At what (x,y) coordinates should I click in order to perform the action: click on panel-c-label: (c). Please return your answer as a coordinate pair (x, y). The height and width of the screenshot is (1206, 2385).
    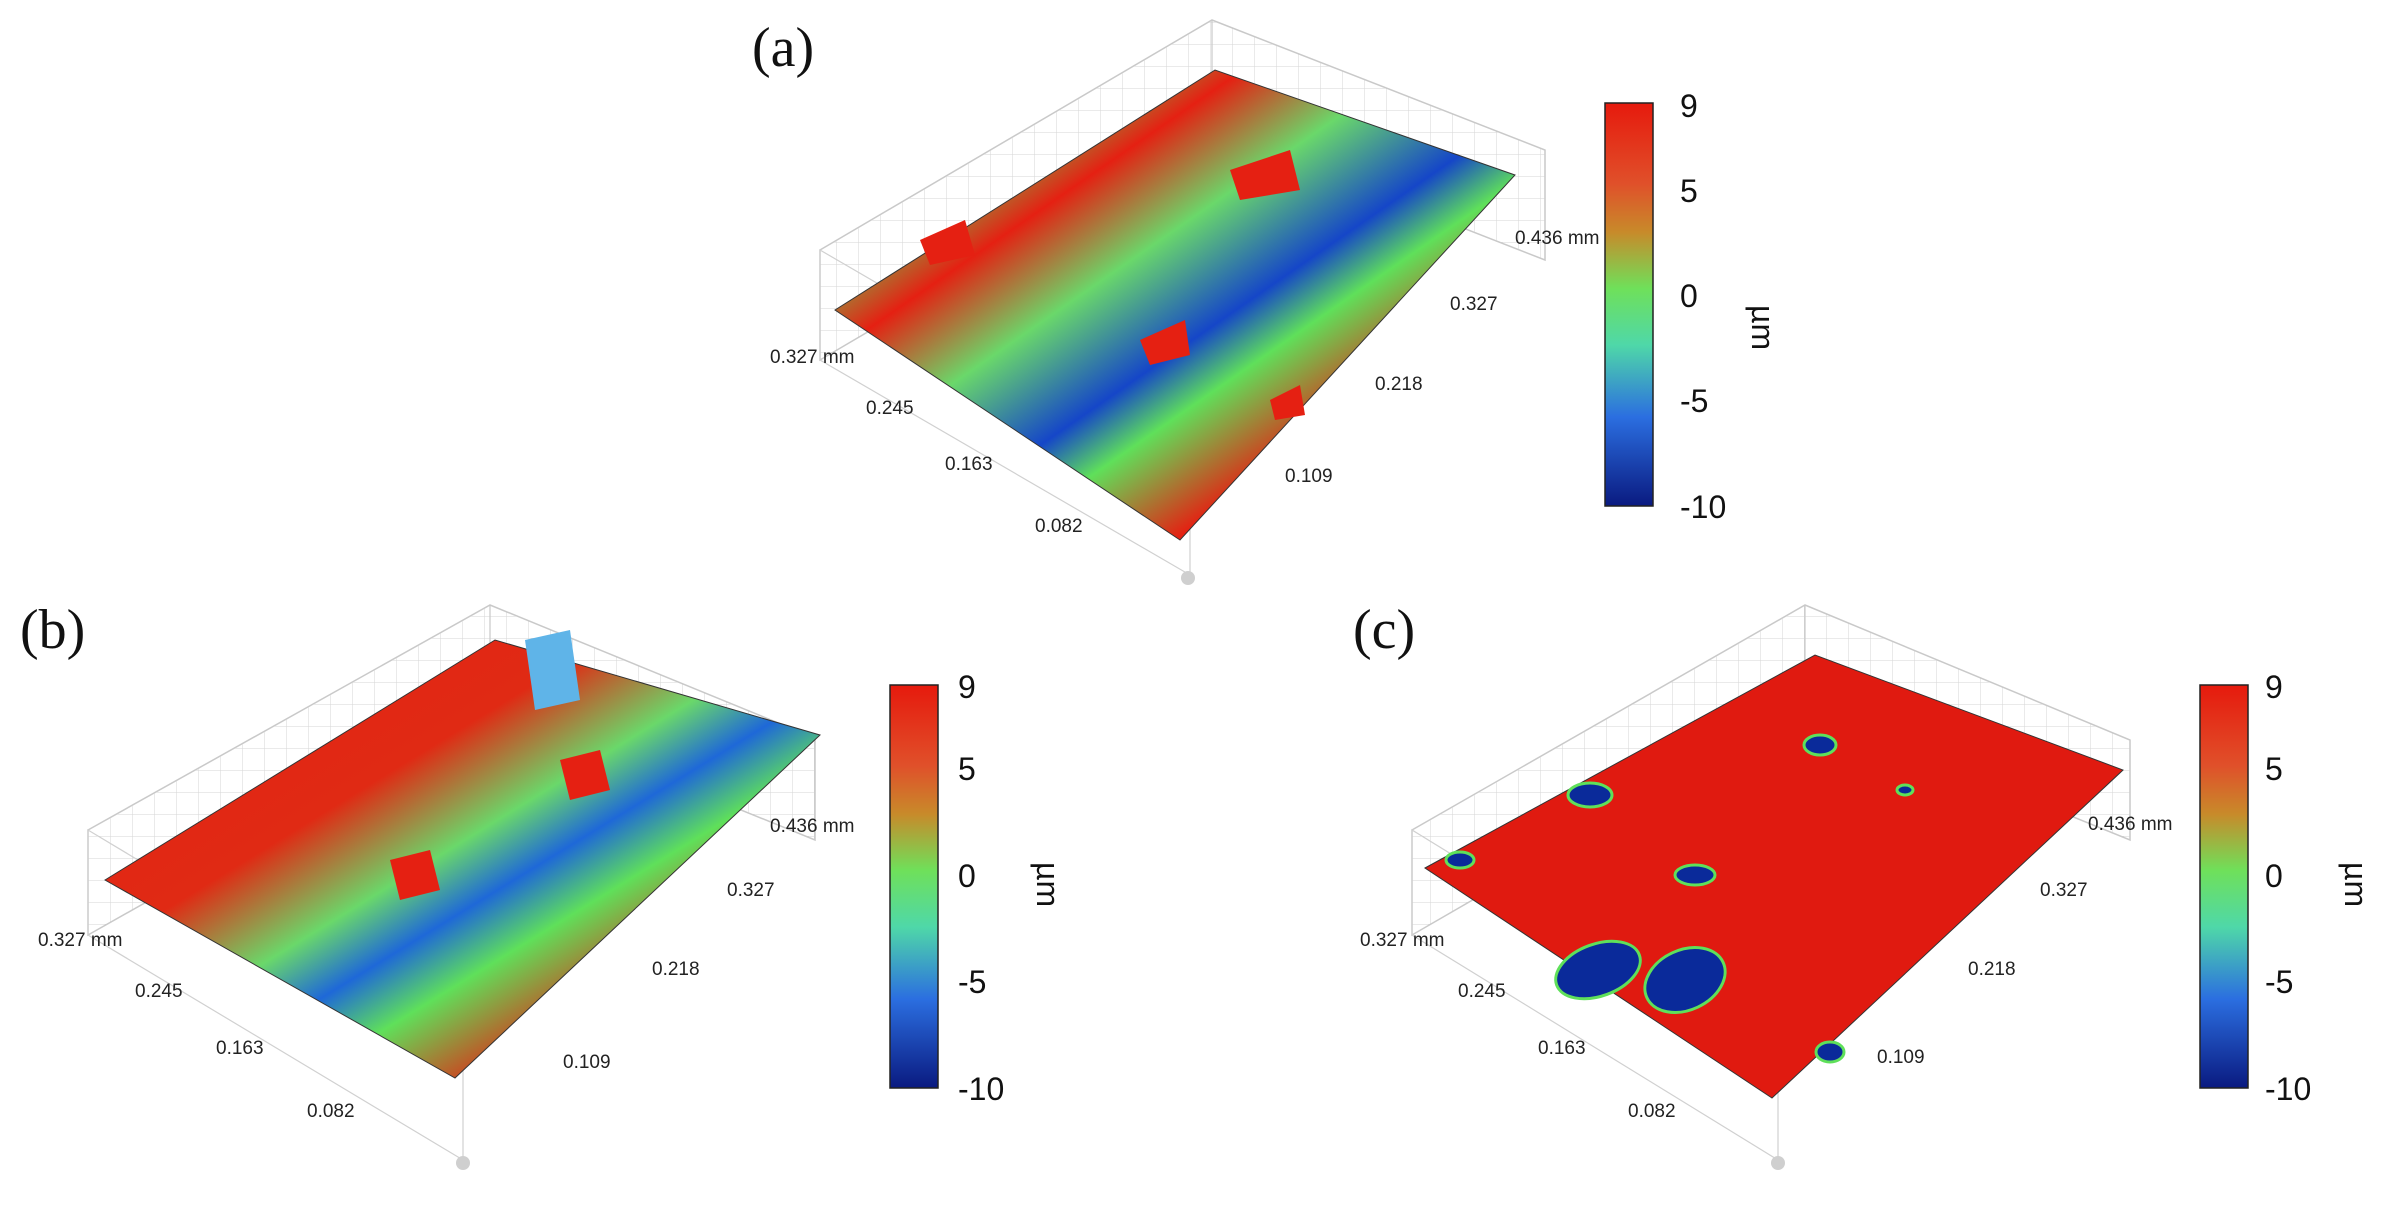
    Looking at the image, I should click on (1384, 630).